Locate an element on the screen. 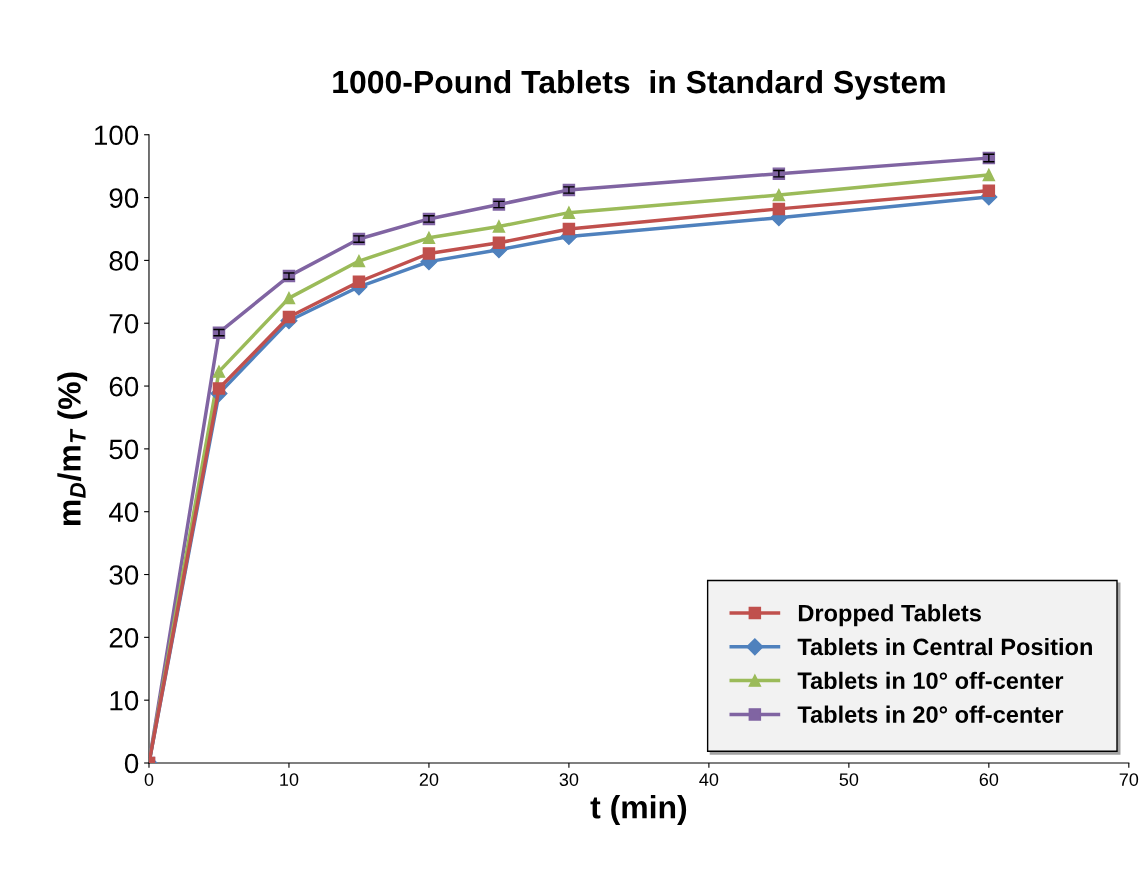 Image resolution: width=1146 pixels, height=875 pixels. x-tick-label: 60 is located at coordinates (989, 779).